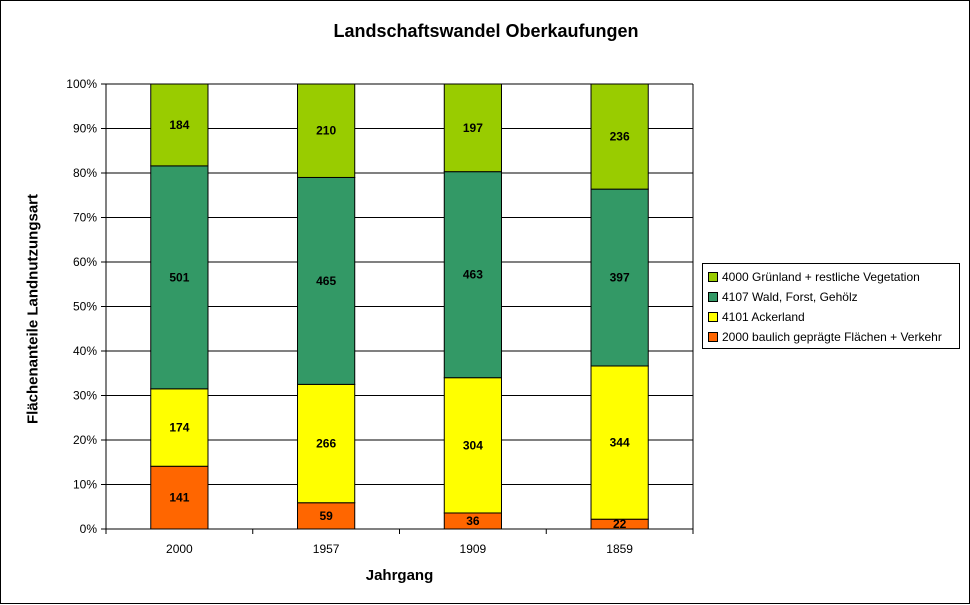  I want to click on legend-label: 4101 Ackerland, so click(763, 317).